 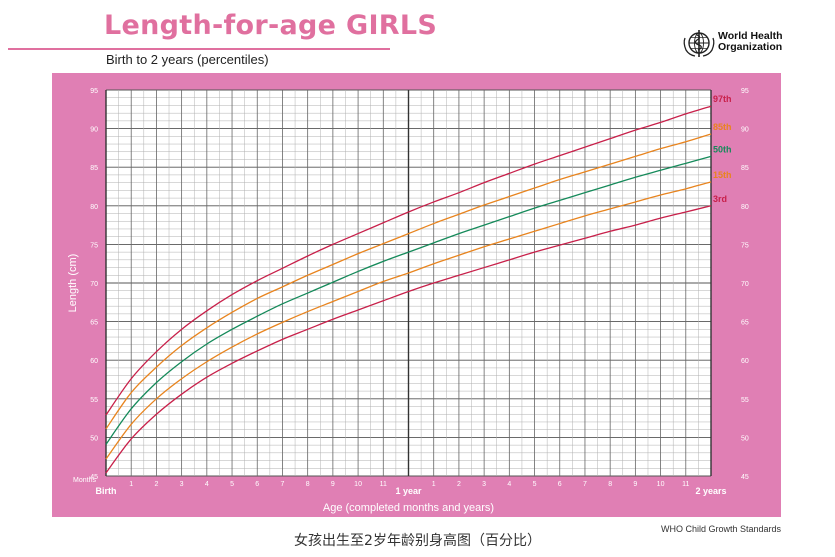 What do you see at coordinates (73, 283) in the screenshot?
I see `y-axis-title: Length (cm)` at bounding box center [73, 283].